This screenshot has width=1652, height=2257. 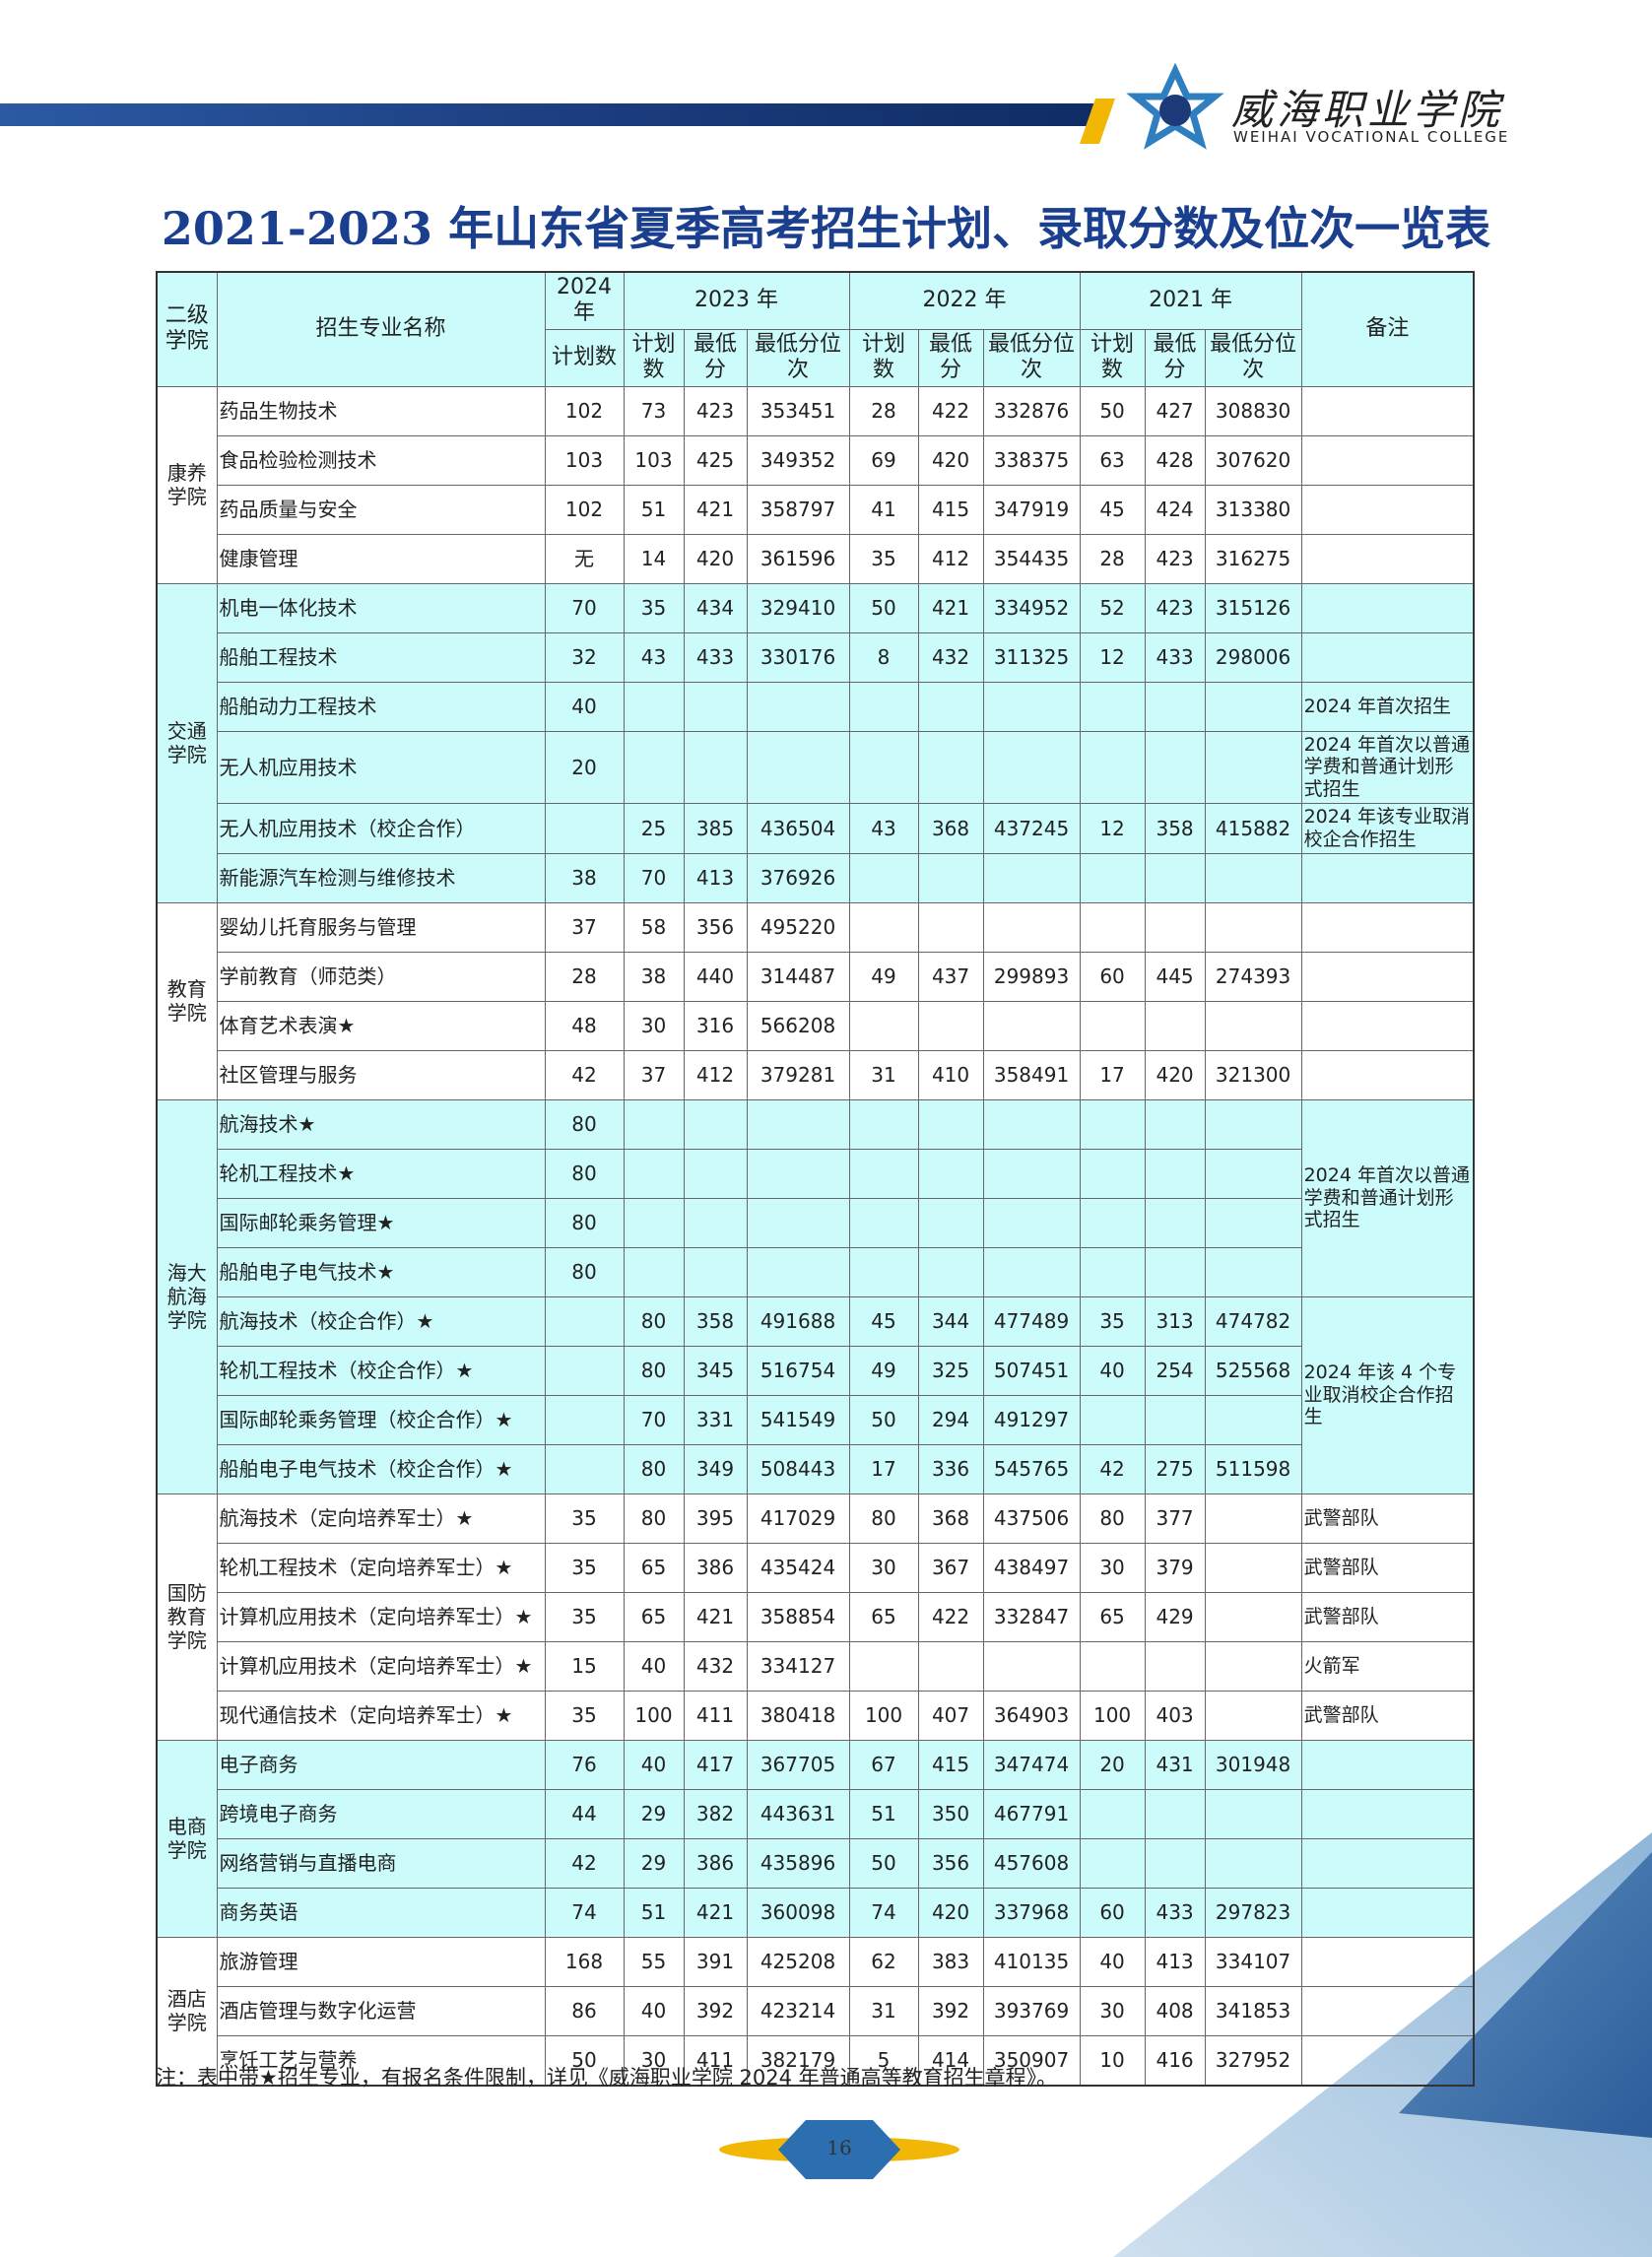 What do you see at coordinates (816, 878) in the screenshot?
I see `table-row: 新能源汽车检测与维修技术 38 70 413 376926` at bounding box center [816, 878].